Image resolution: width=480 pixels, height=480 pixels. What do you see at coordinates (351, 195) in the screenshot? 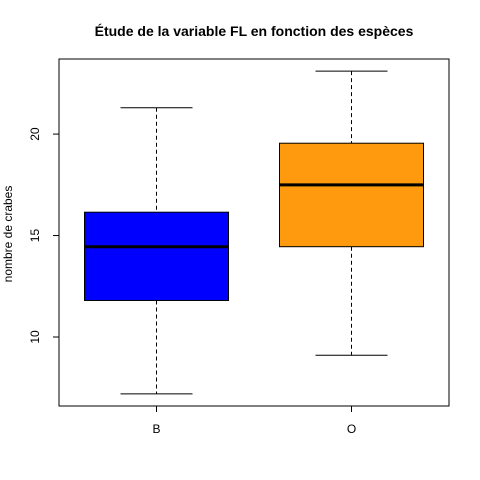
I see `box-o-iqr-rect` at bounding box center [351, 195].